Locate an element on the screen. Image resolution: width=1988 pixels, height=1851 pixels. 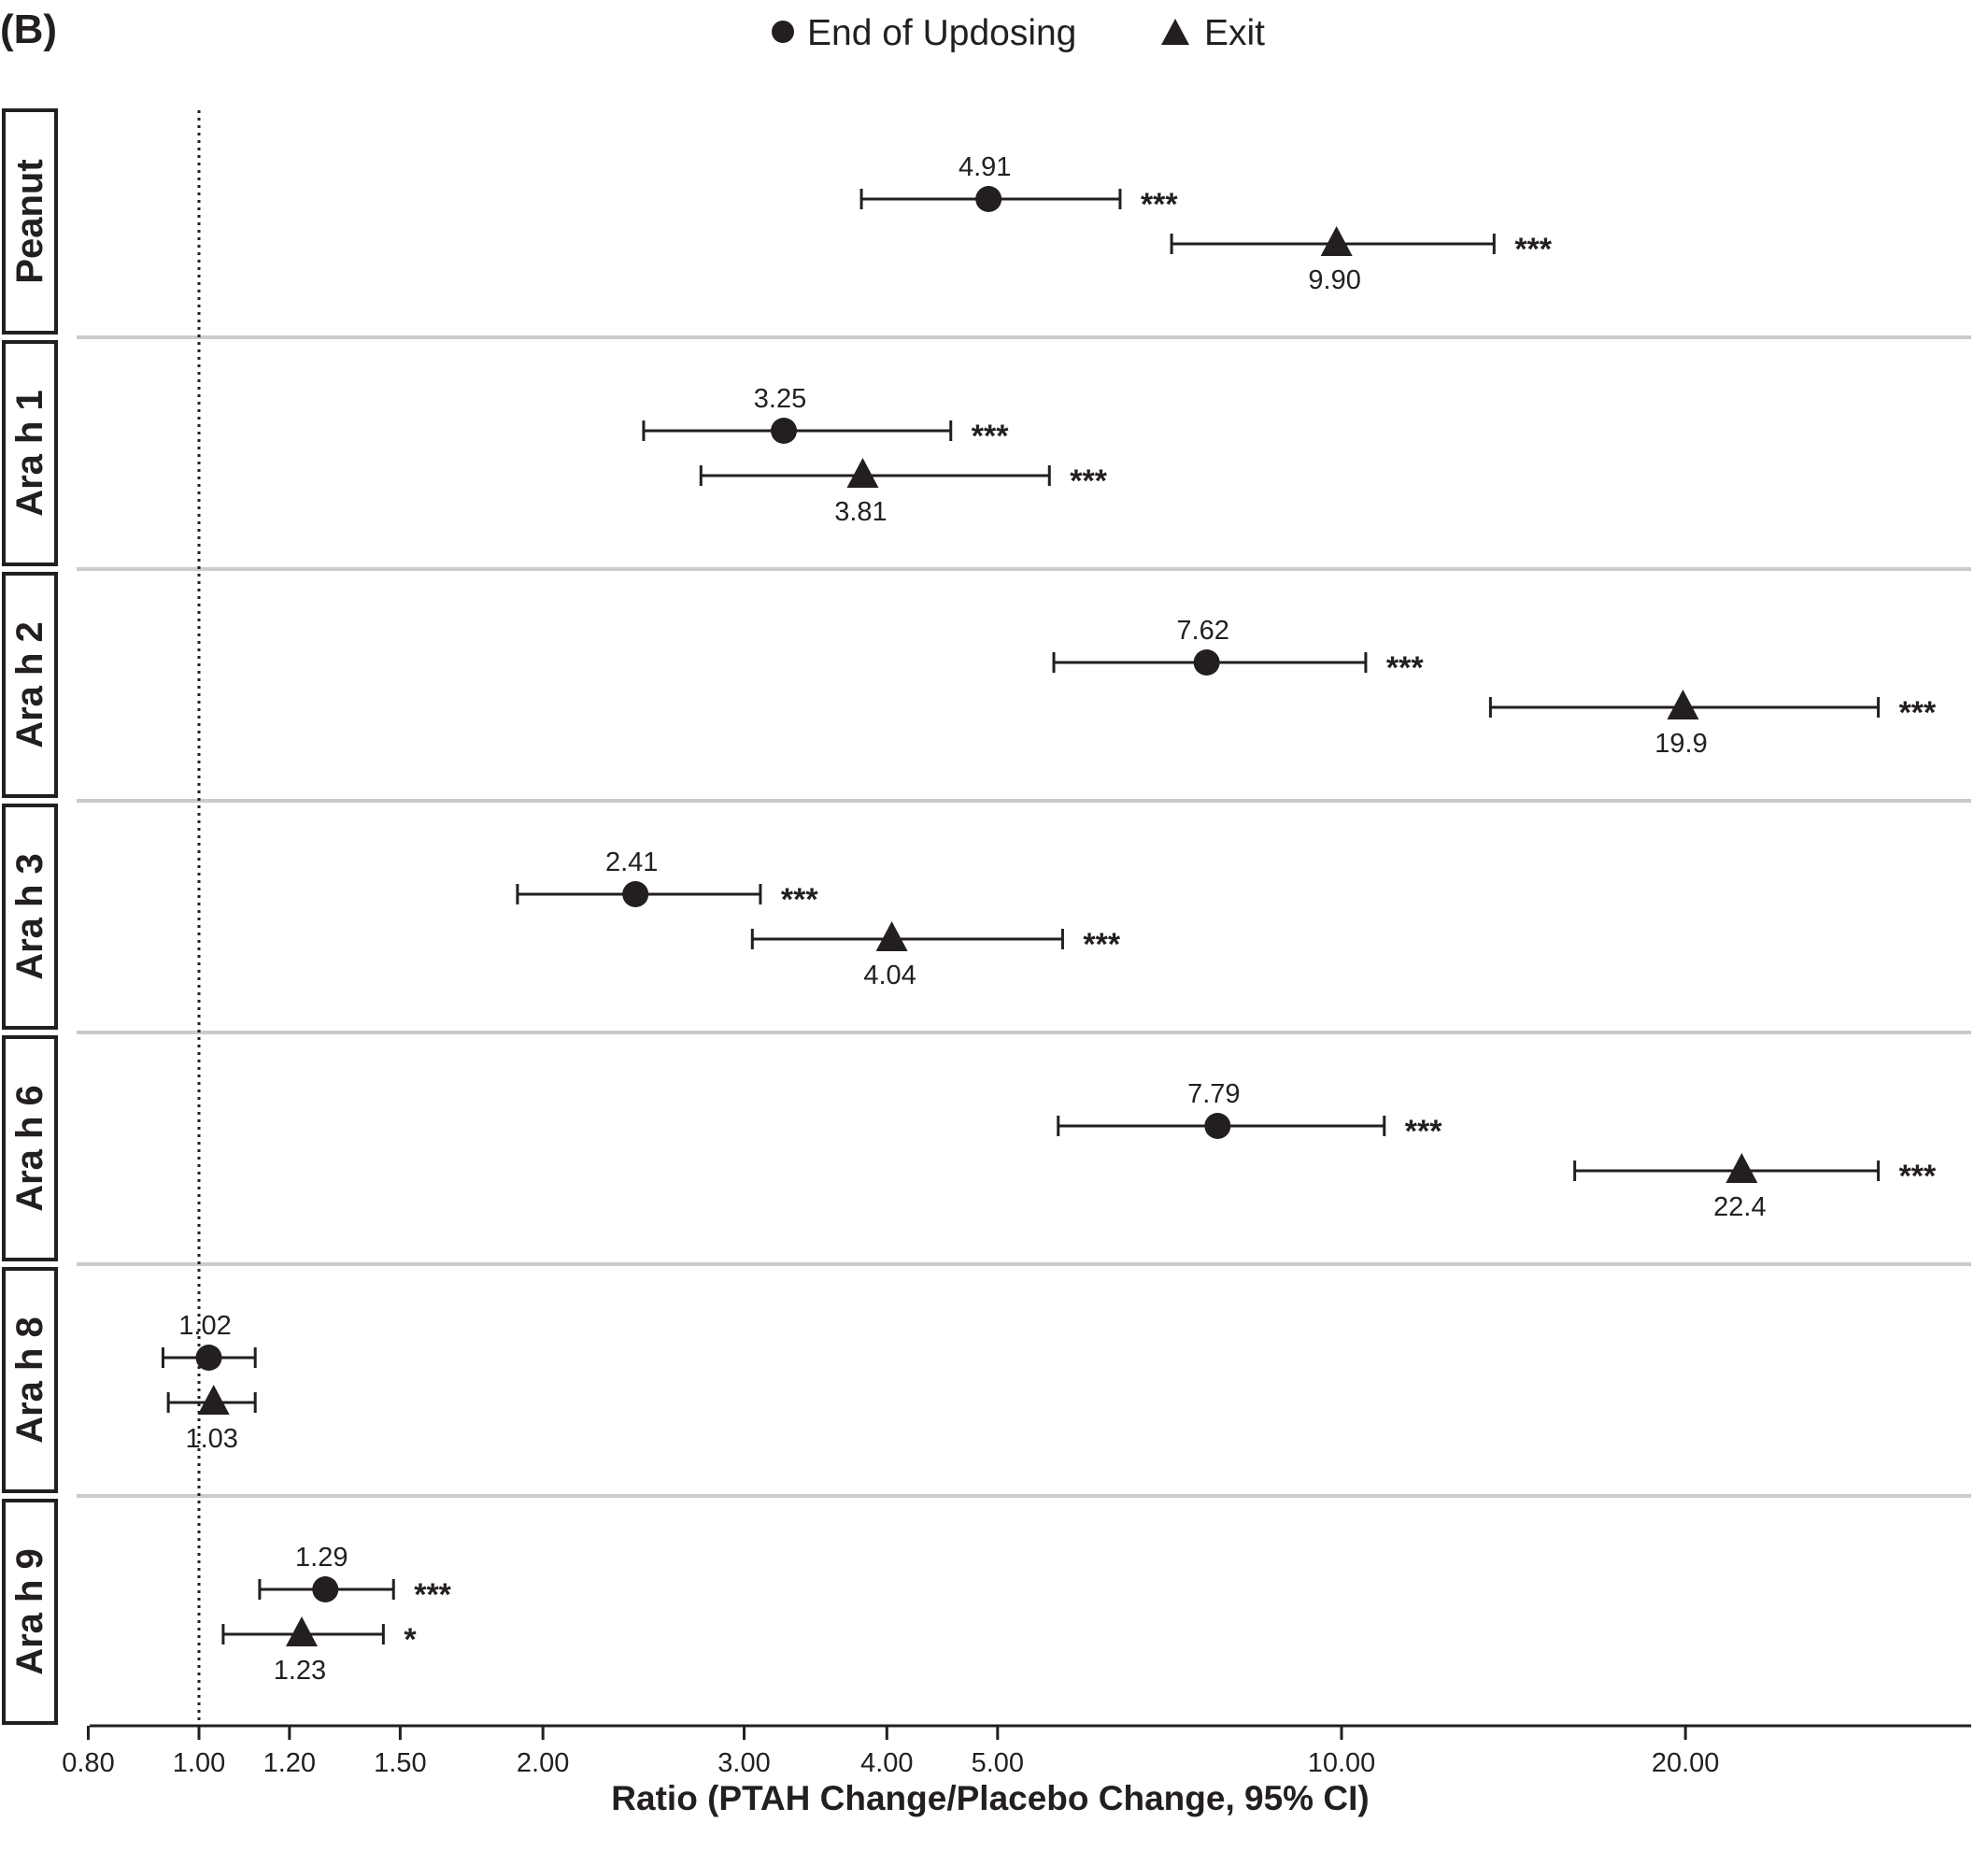
point-group-ara-h-6-exit: 22.4 *** is located at coordinates (1755, 1187).